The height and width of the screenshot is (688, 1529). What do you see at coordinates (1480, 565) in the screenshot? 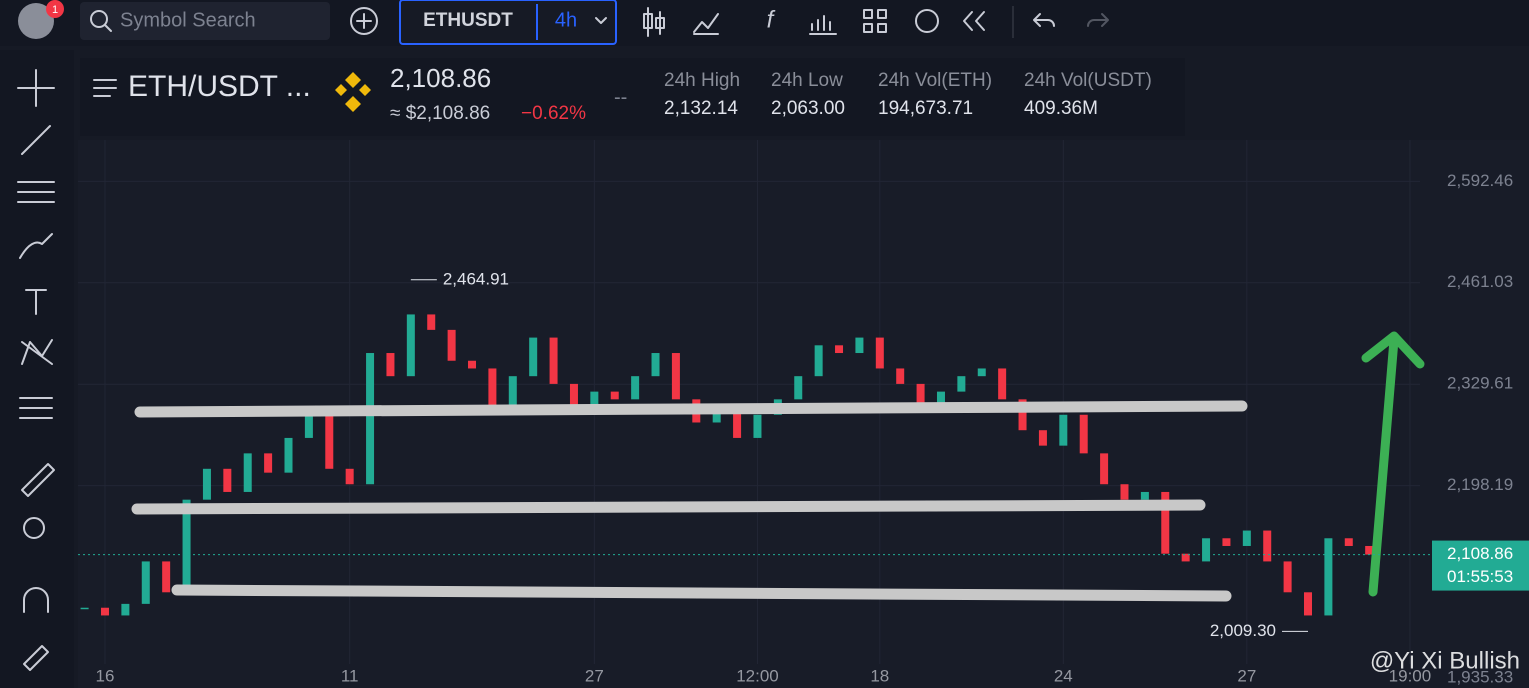
I see `last-price-tag` at bounding box center [1480, 565].